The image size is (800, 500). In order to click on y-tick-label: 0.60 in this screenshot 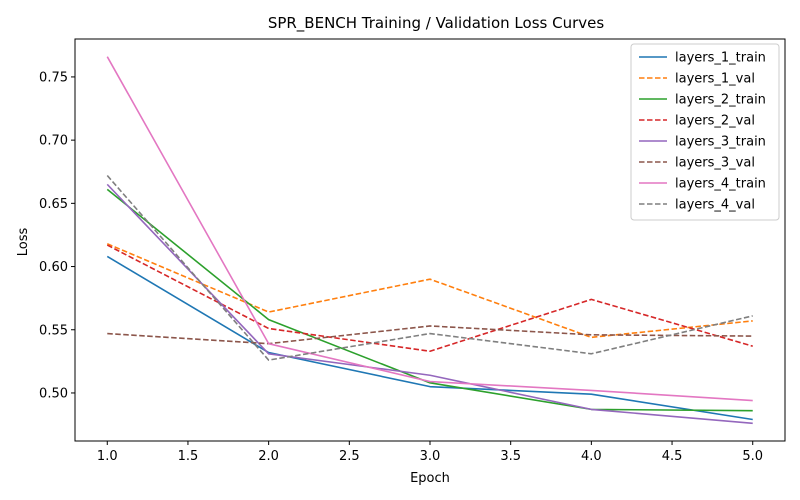, I will do `click(53, 267)`.